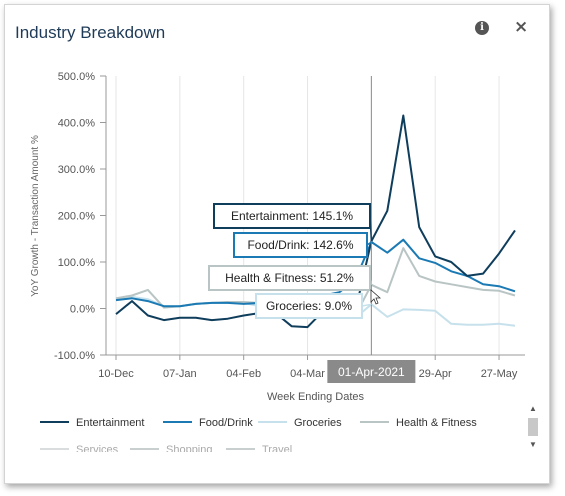  What do you see at coordinates (259, 448) in the screenshot?
I see `legend-item-travel: Travel` at bounding box center [259, 448].